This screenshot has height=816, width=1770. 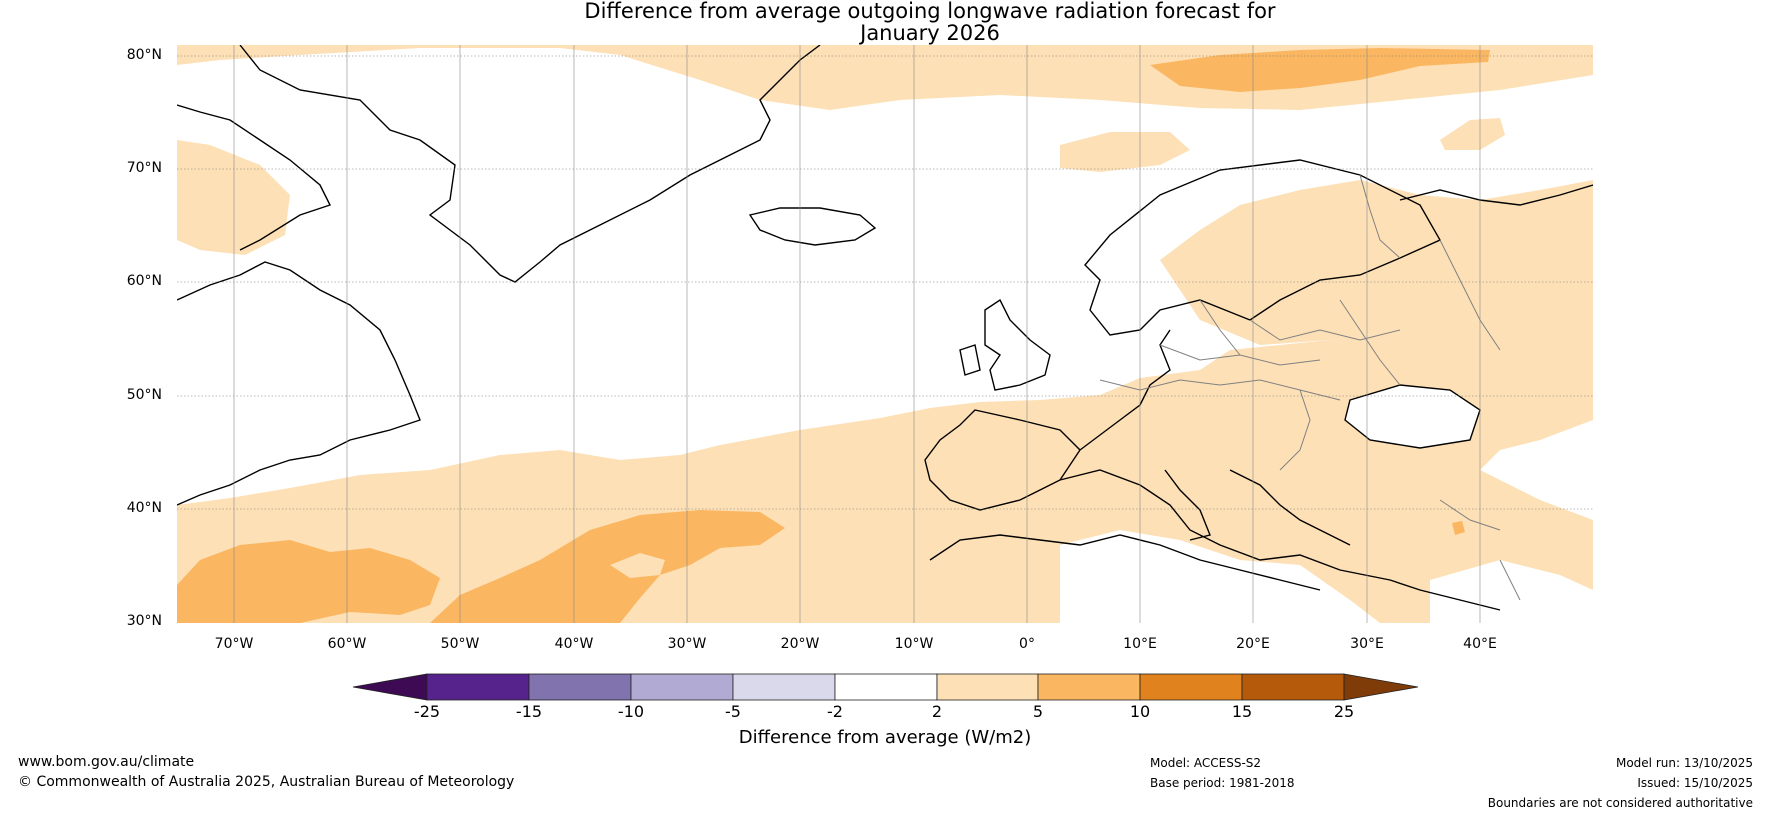 What do you see at coordinates (1695, 783) in the screenshot?
I see `issued-date: Issued: 15/10/2025` at bounding box center [1695, 783].